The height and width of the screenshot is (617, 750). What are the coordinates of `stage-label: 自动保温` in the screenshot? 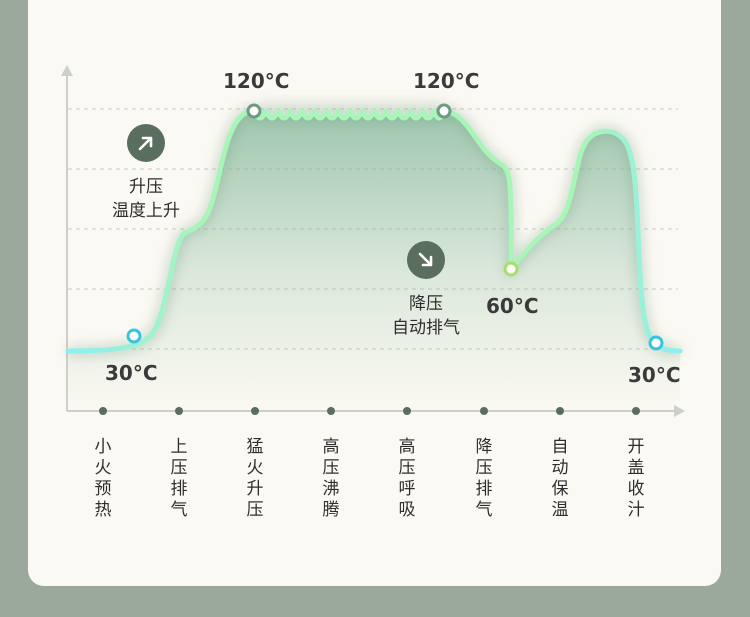 It's located at (560, 478).